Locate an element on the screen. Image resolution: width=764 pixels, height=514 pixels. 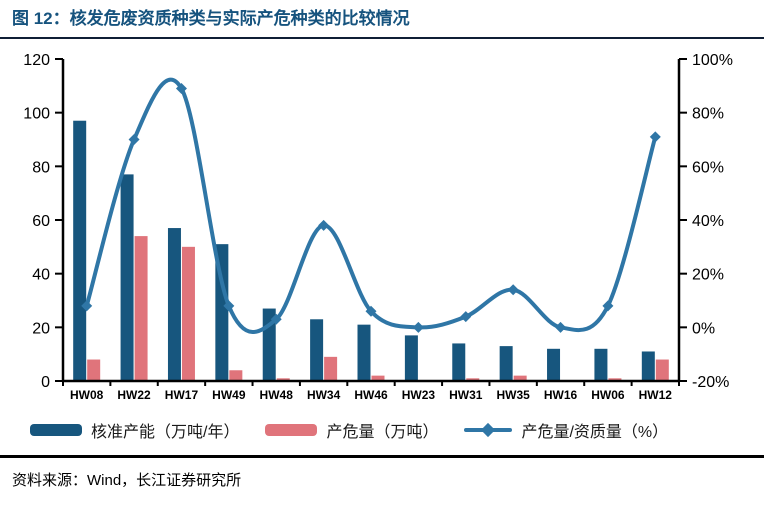
bar-hazwaste-output-HW17 is located at coordinates (188, 313).